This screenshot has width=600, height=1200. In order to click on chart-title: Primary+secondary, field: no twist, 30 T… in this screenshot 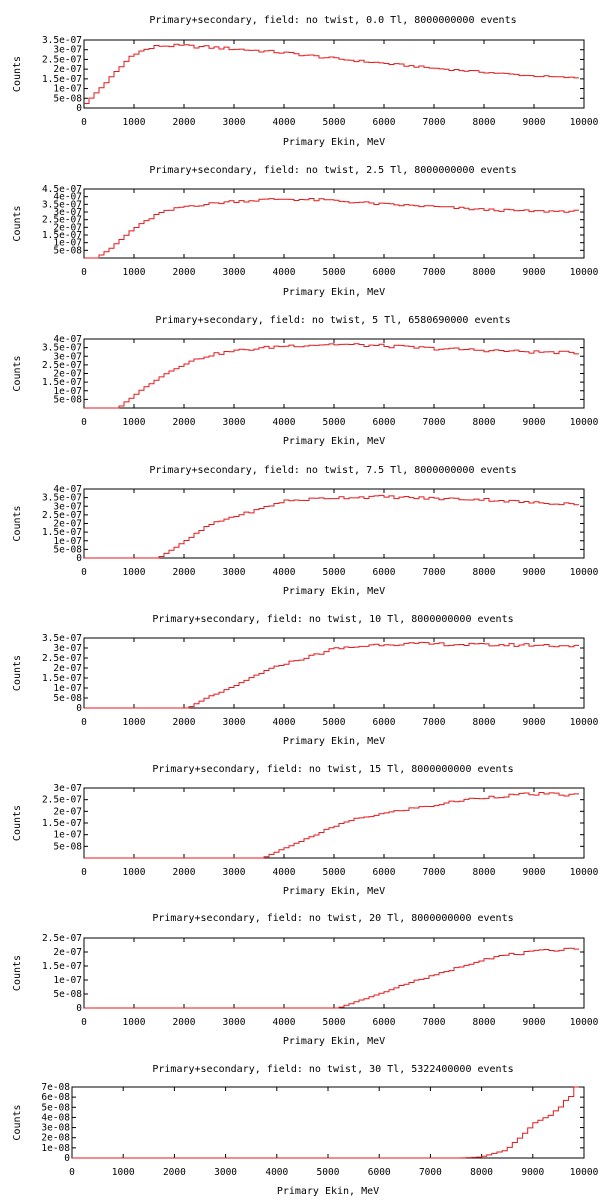, I will do `click(332, 1069)`.